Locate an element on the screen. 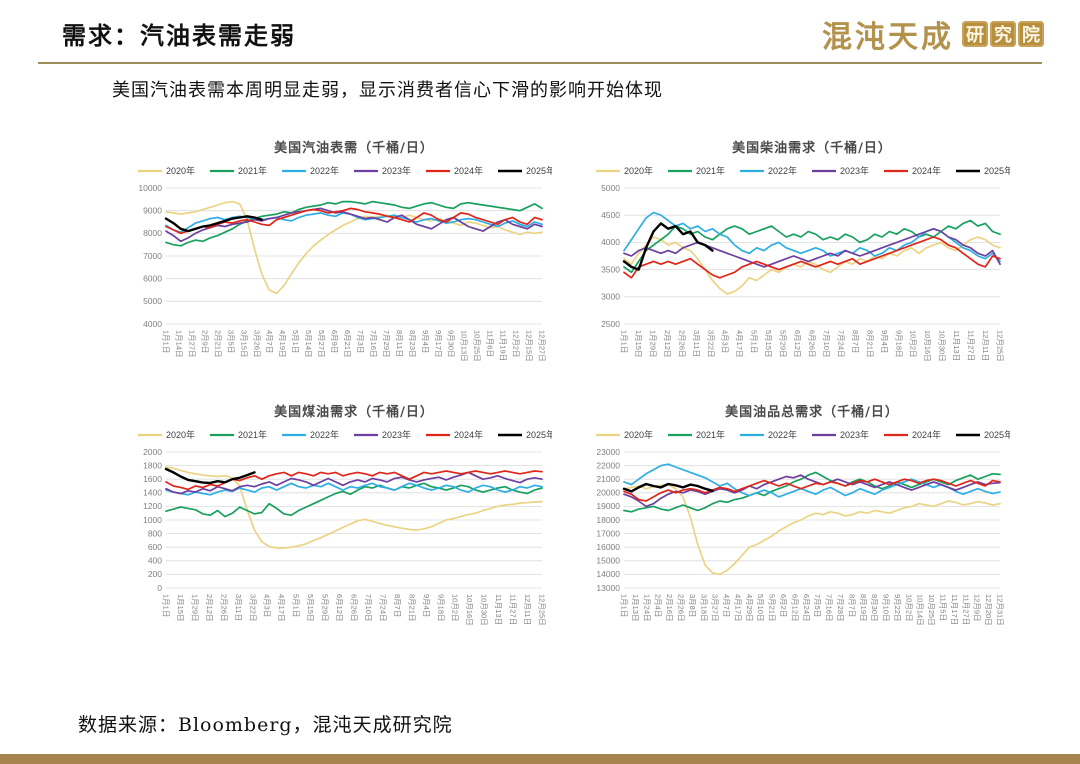 Image resolution: width=1080 pixels, height=764 pixels. y-tick-label: 19000 is located at coordinates (608, 506).